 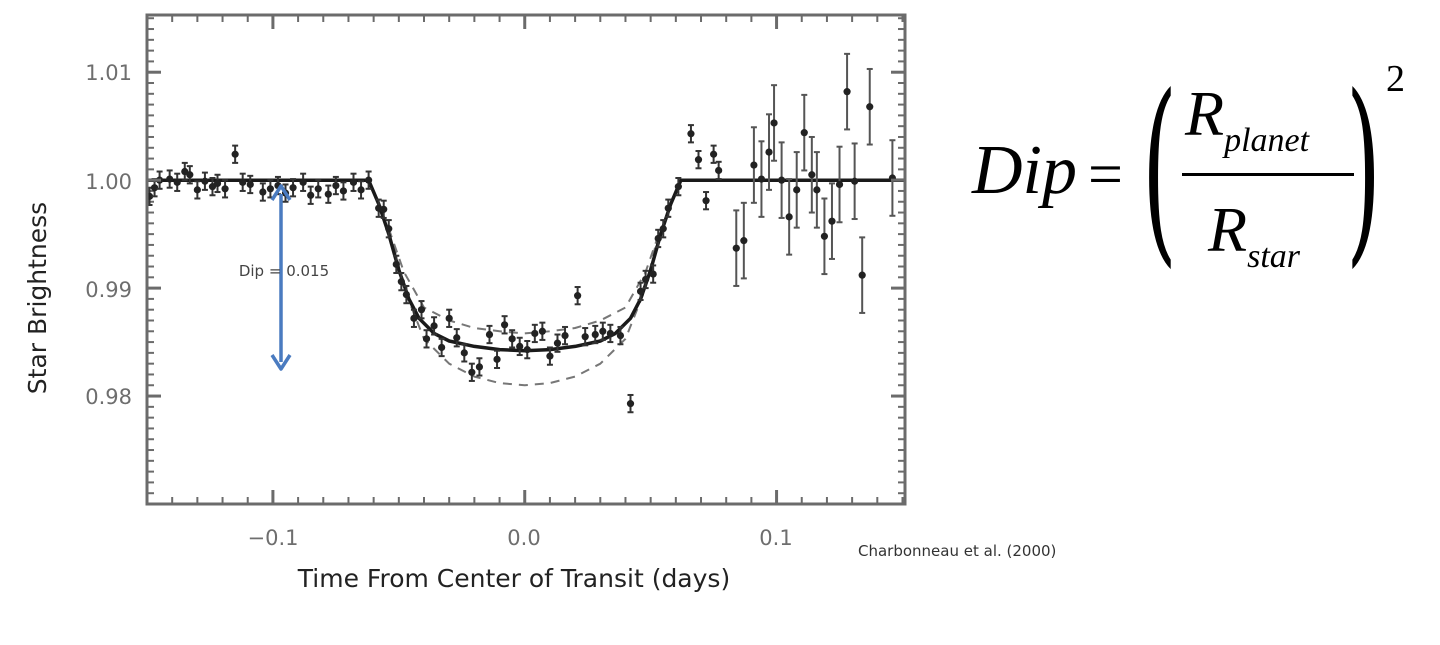 What do you see at coordinates (1395, 79) in the screenshot?
I see `formula-exponent: 2` at bounding box center [1395, 79].